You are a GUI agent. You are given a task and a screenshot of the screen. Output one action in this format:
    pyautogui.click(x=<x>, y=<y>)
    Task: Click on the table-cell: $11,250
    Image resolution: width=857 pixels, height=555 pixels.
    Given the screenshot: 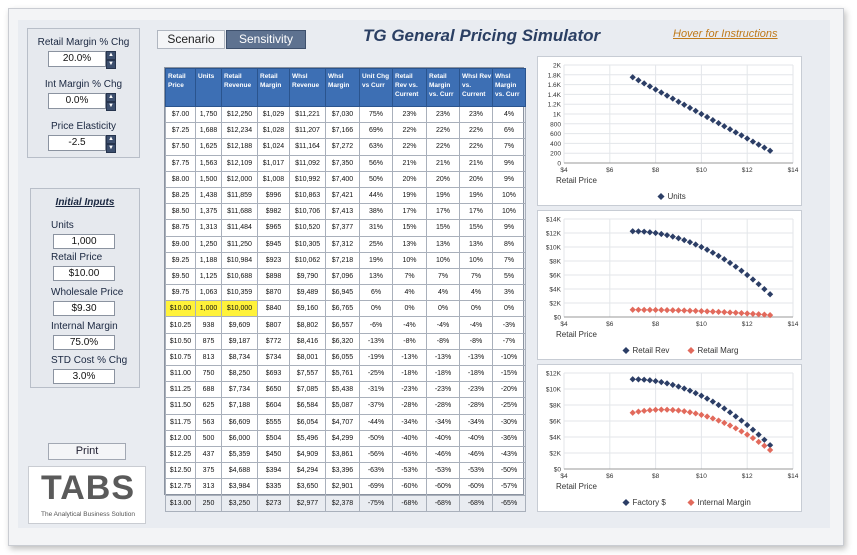 What is the action you would take?
    pyautogui.click(x=239, y=244)
    